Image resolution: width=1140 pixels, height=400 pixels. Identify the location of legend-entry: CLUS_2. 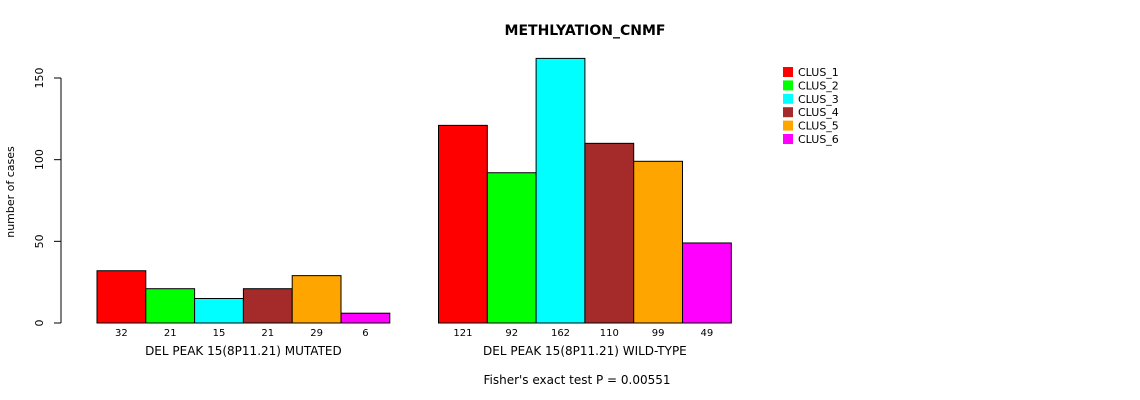
(818, 85).